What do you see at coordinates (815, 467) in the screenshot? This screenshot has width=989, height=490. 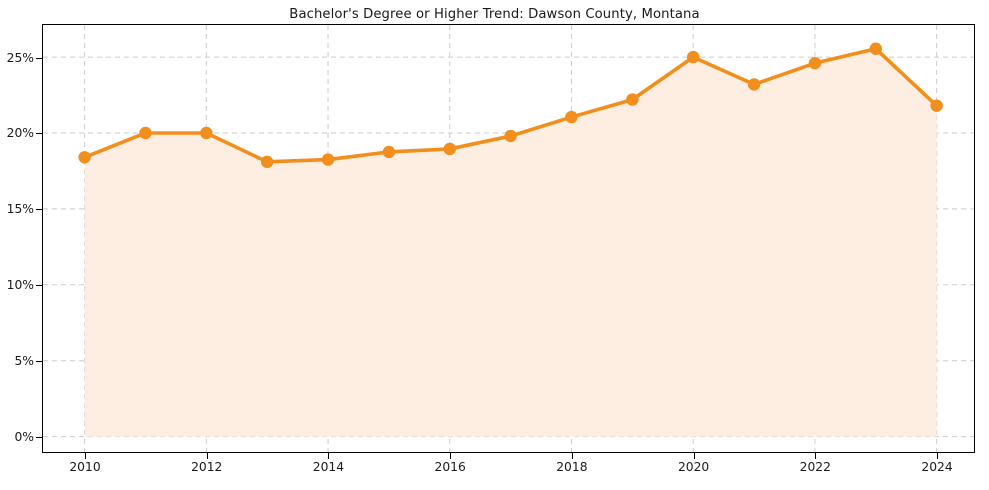 I see `x-axis-tick-label: 2022` at bounding box center [815, 467].